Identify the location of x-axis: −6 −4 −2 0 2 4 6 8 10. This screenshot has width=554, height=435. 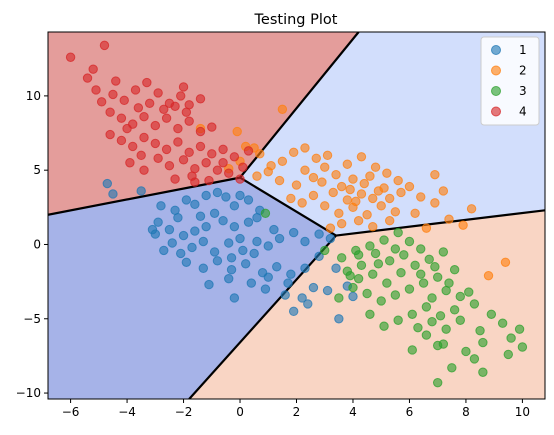
(296, 409).